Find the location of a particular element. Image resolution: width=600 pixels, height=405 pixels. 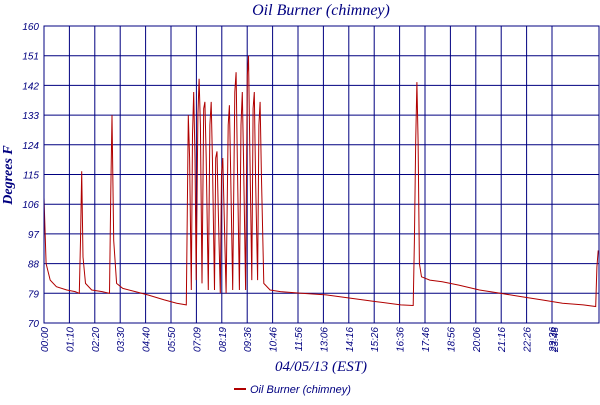

x-tick-label: 07:09 is located at coordinates (197, 339).